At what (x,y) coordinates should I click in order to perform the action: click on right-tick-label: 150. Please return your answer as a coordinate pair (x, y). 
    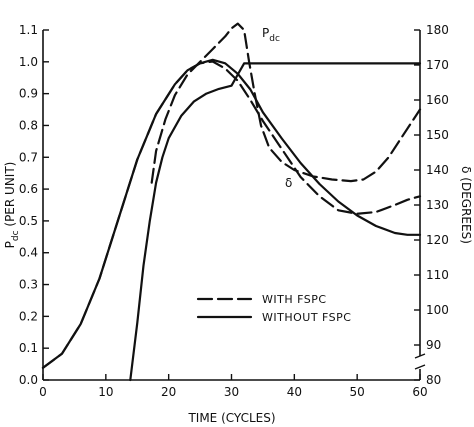
    Looking at the image, I should click on (437, 135).